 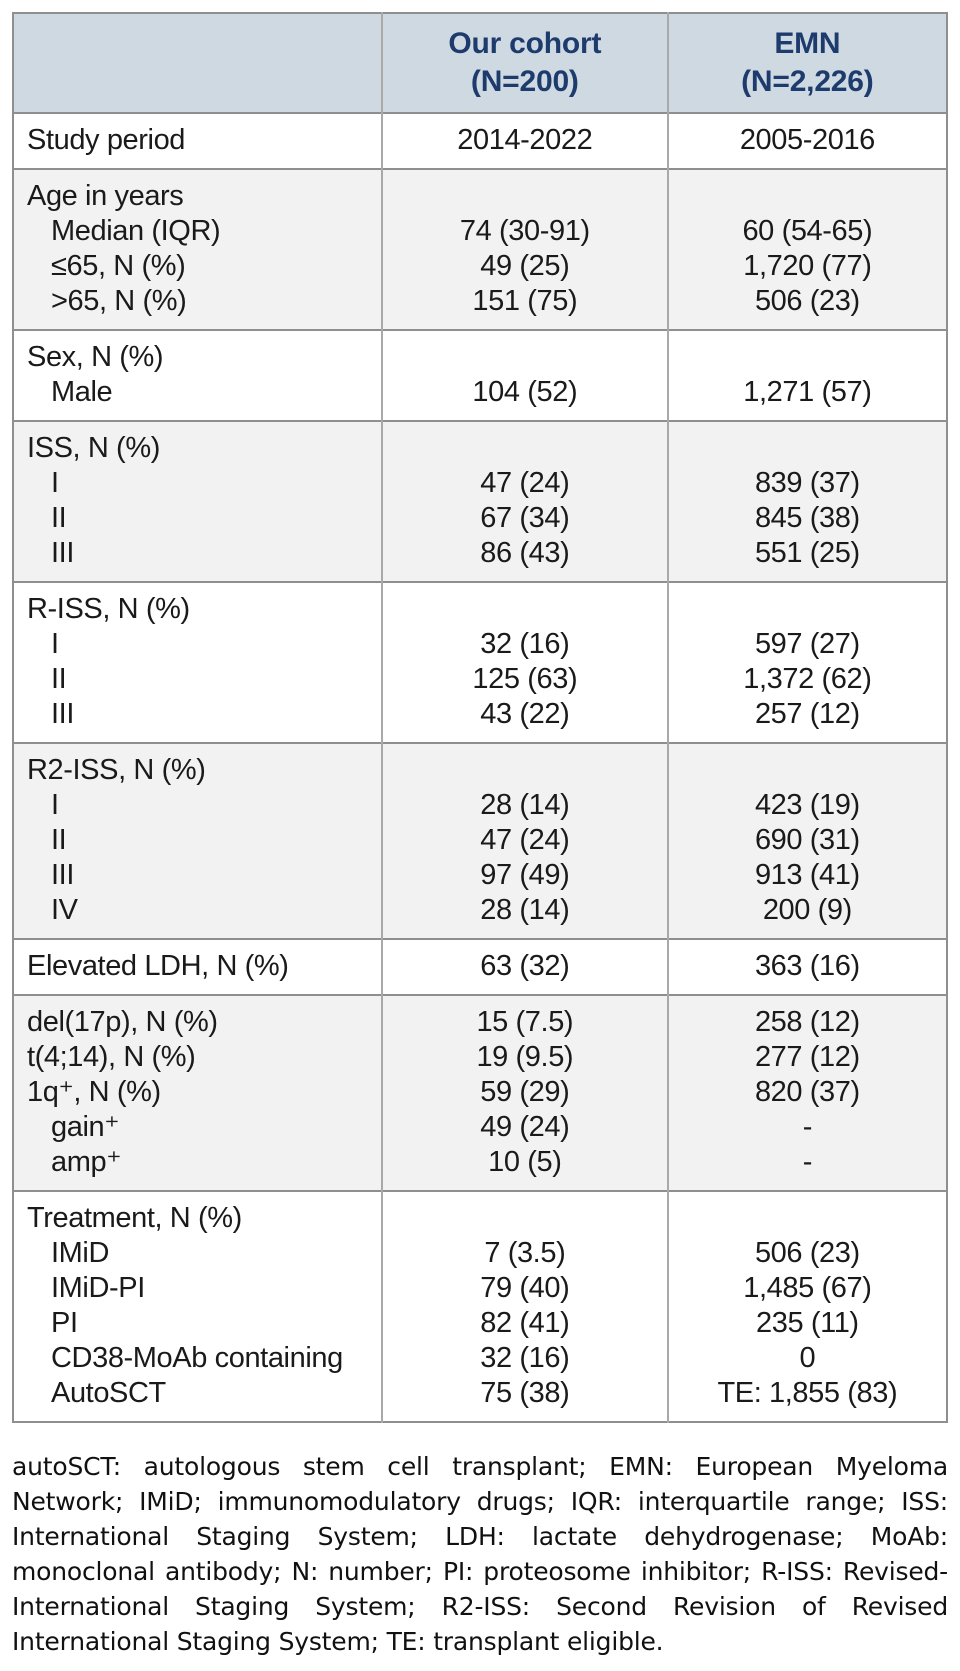 What do you see at coordinates (806, 483) in the screenshot?
I see `emn-value: 839 (37)` at bounding box center [806, 483].